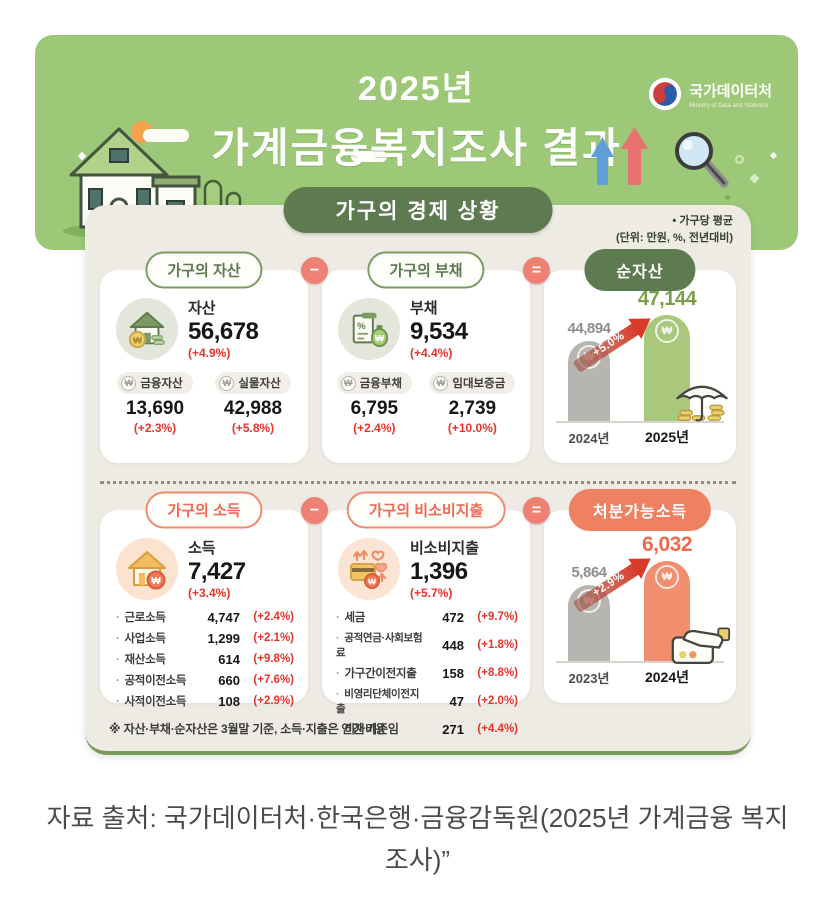 The image size is (835, 908). What do you see at coordinates (217, 571) in the screenshot?
I see `stat-value: 7,427` at bounding box center [217, 571].